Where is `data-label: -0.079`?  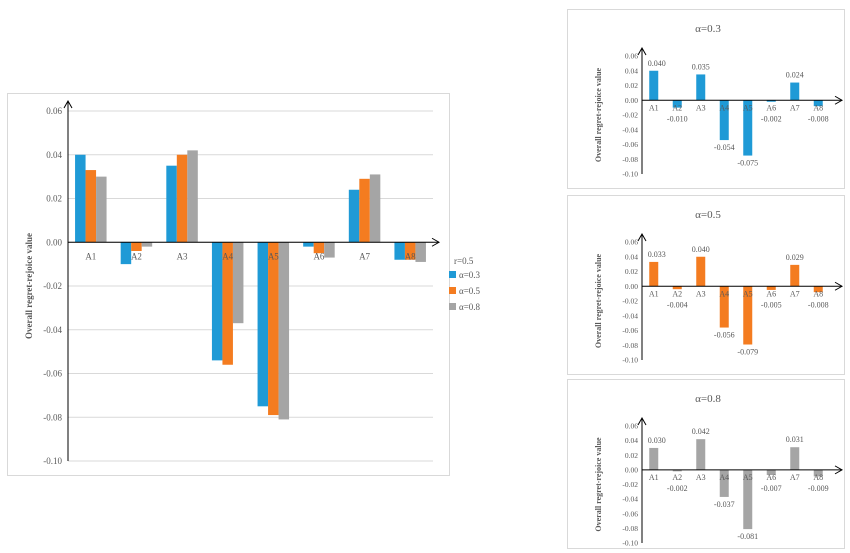 data-label: -0.079 is located at coordinates (747, 352).